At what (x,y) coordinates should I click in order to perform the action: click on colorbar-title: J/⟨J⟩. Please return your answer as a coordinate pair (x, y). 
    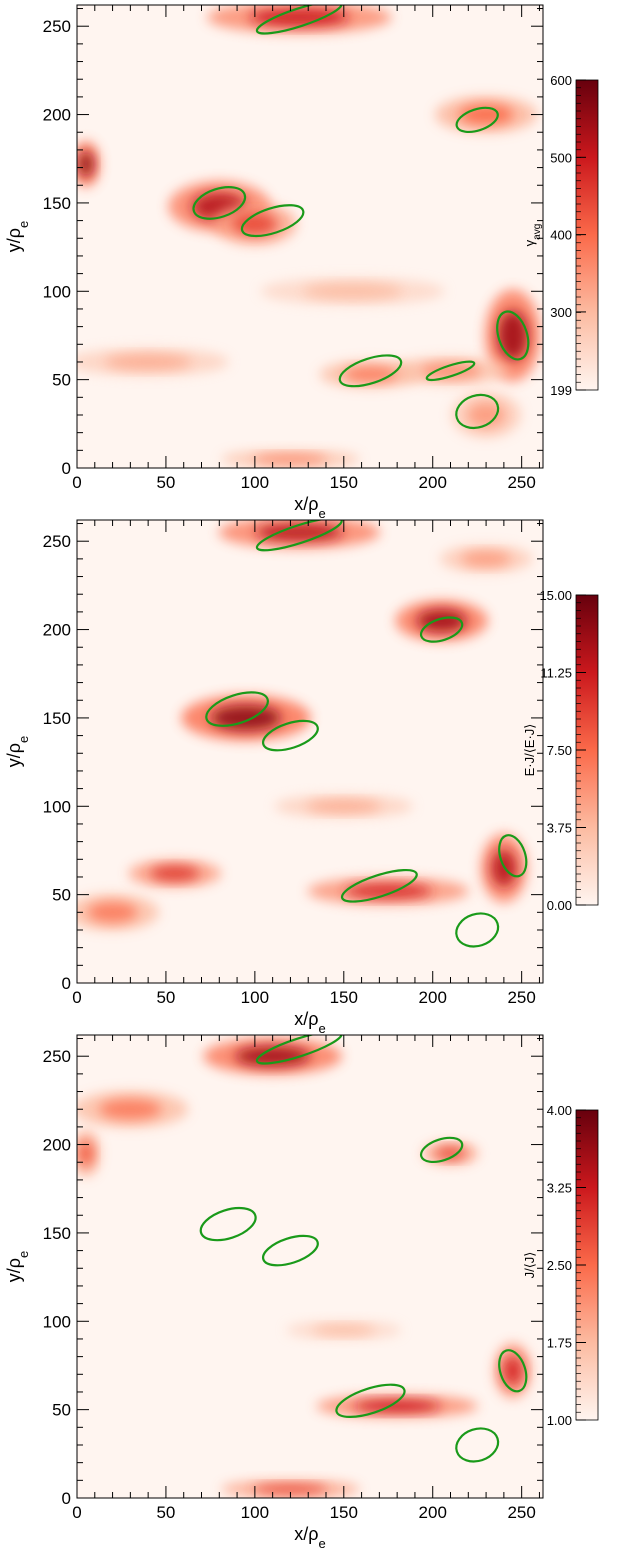
    Looking at the image, I should click on (529, 1265).